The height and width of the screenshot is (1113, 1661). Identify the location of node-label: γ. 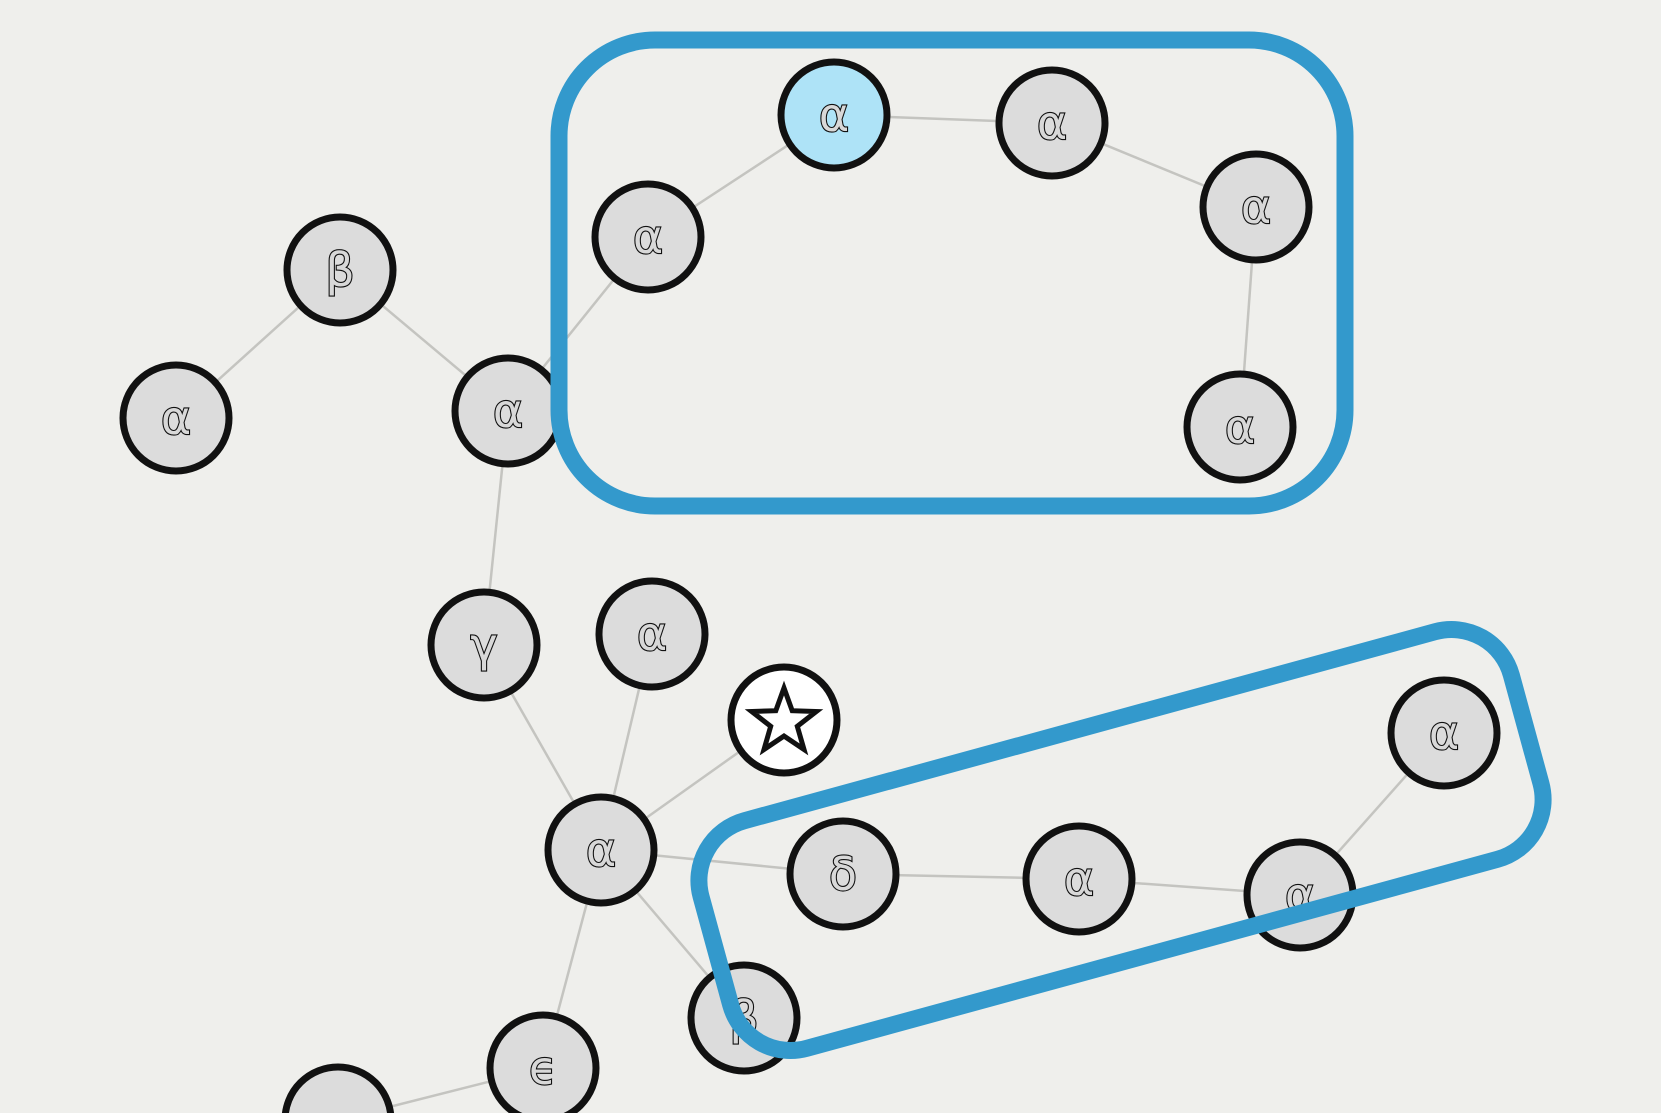
(483, 645).